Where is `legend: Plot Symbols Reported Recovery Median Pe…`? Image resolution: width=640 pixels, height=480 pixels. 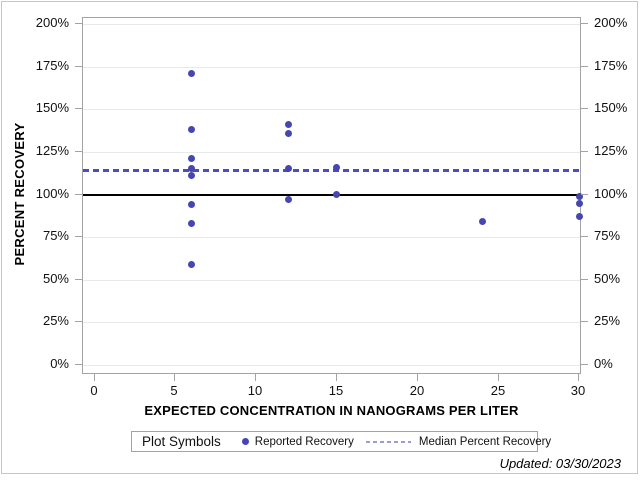
legend: Plot Symbols Reported Recovery Median Pe… is located at coordinates (341, 441).